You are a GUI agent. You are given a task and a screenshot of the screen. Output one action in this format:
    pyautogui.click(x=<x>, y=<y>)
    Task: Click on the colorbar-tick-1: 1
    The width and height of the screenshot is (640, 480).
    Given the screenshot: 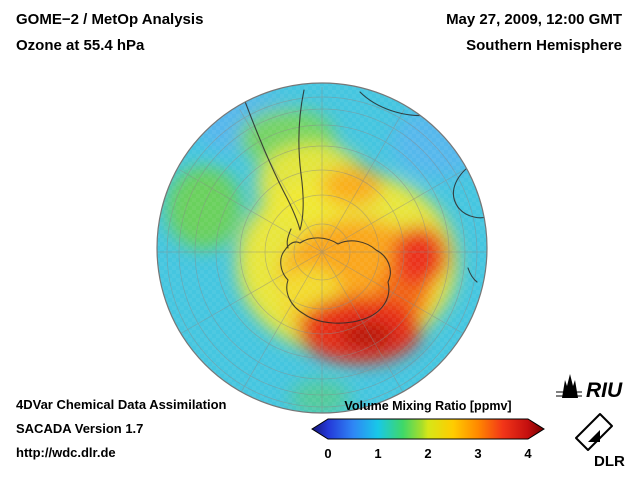 What is the action you would take?
    pyautogui.click(x=377, y=453)
    